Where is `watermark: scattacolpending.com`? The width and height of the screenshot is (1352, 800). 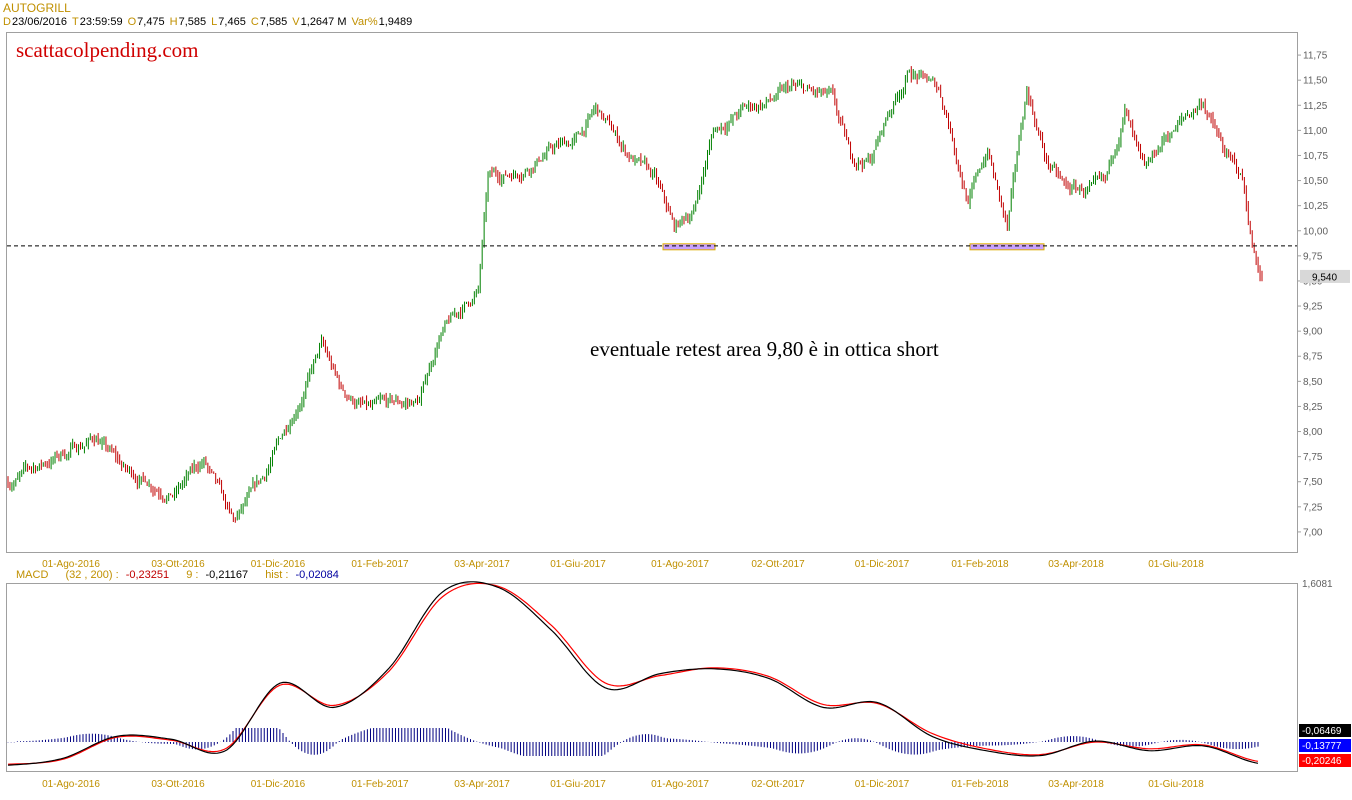 watermark: scattacolpending.com is located at coordinates (107, 50).